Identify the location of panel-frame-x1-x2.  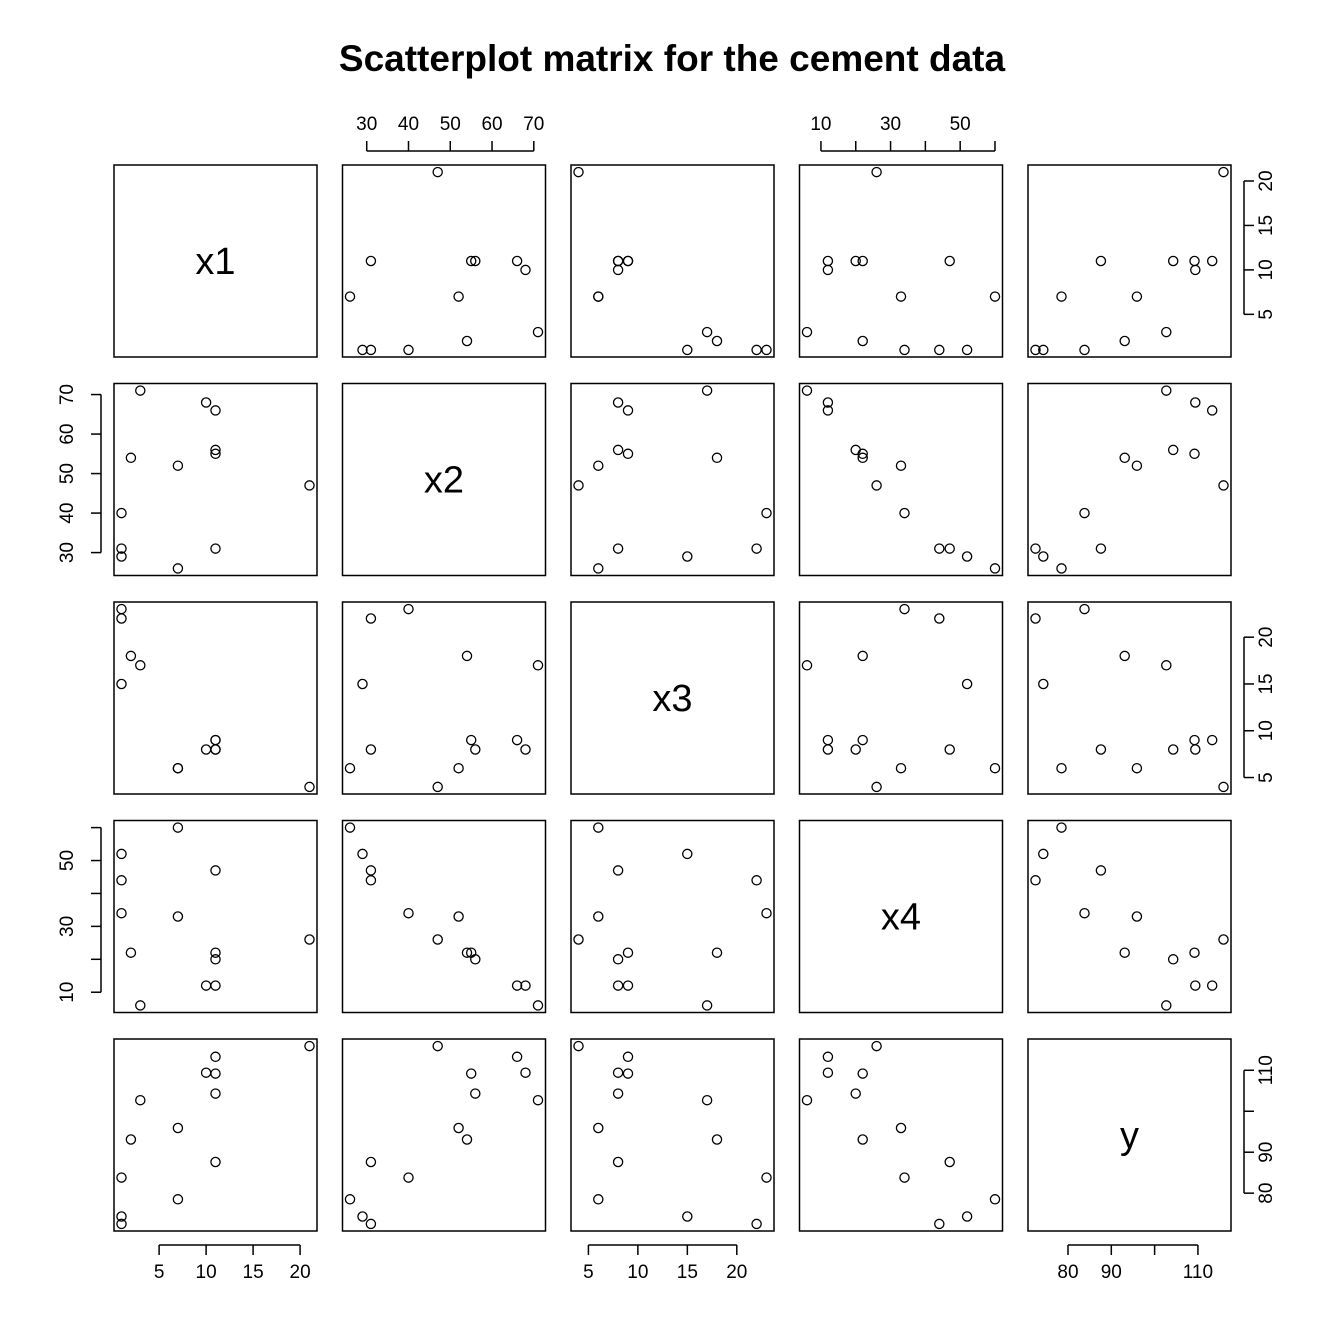
(444, 261).